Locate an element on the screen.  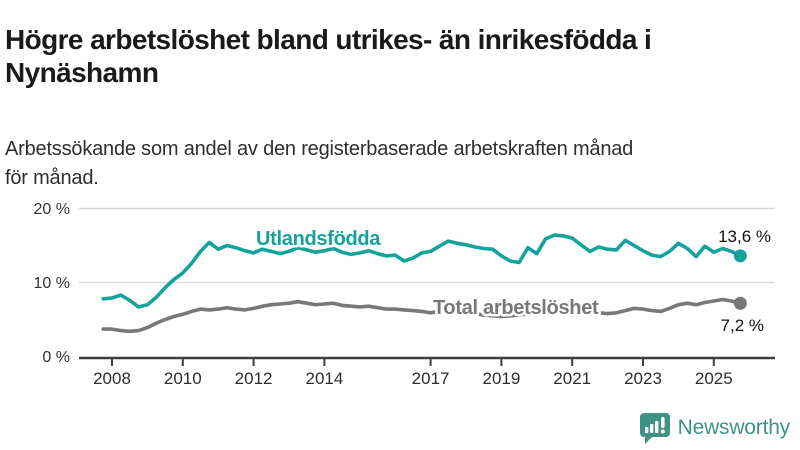
end-value-label-total: 7,2 % is located at coordinates (742, 325).